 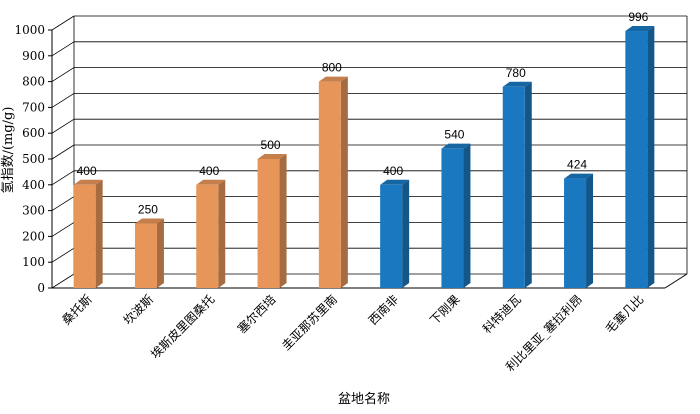 What do you see at coordinates (29, 30) in the screenshot?
I see `y-tick-label: 1000` at bounding box center [29, 30].